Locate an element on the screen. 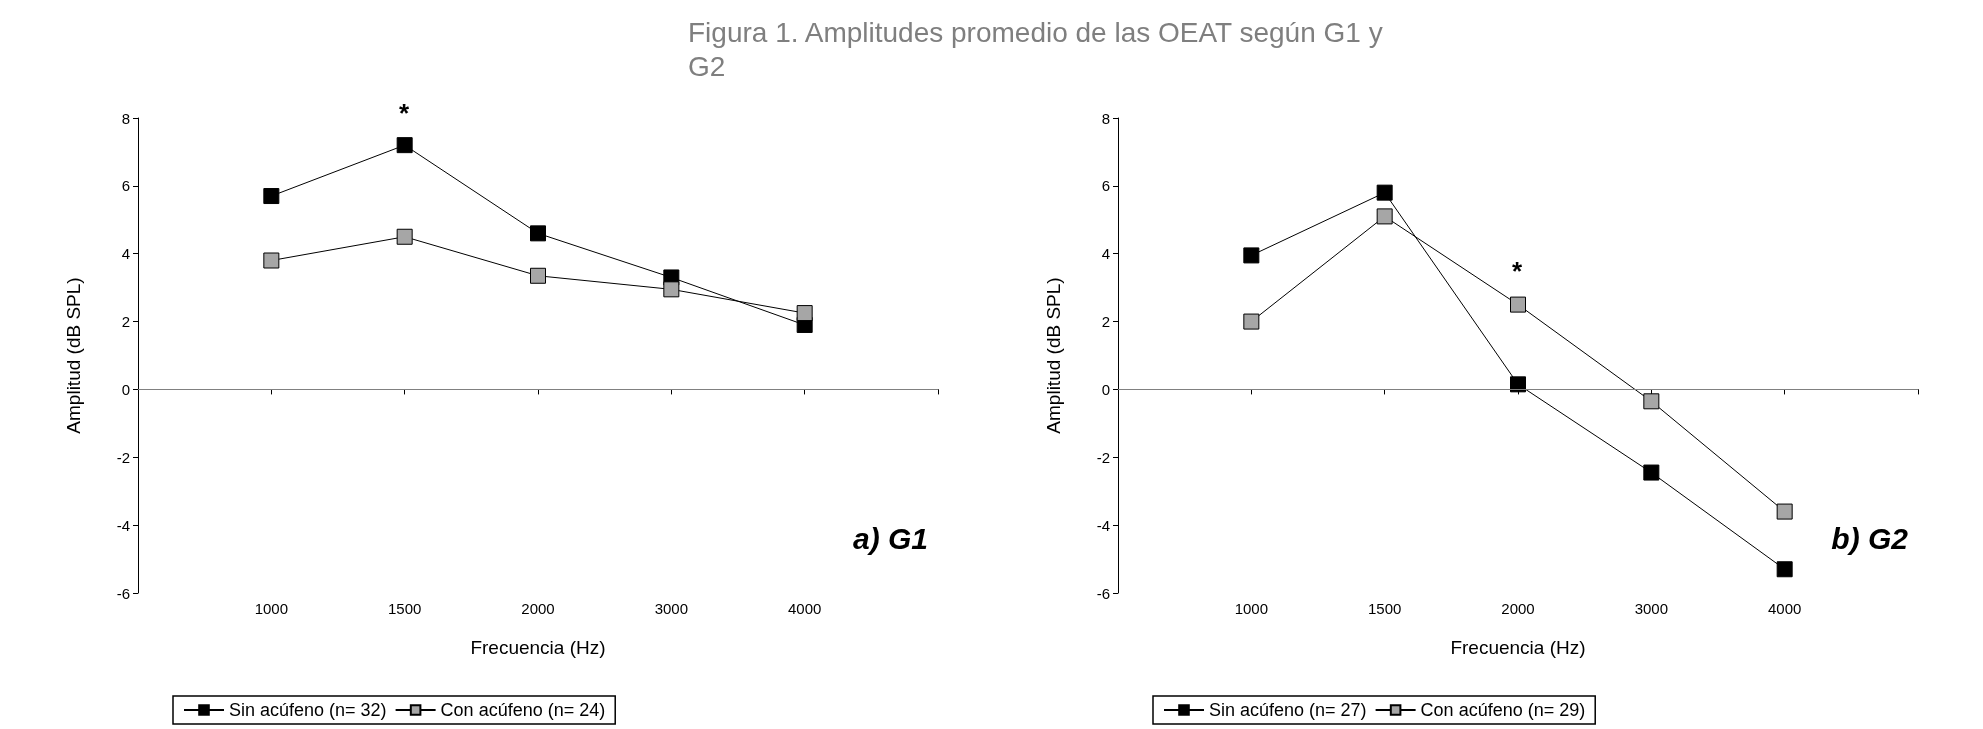  legend-label: Sin acúfeno (n= 27) is located at coordinates (1288, 710).